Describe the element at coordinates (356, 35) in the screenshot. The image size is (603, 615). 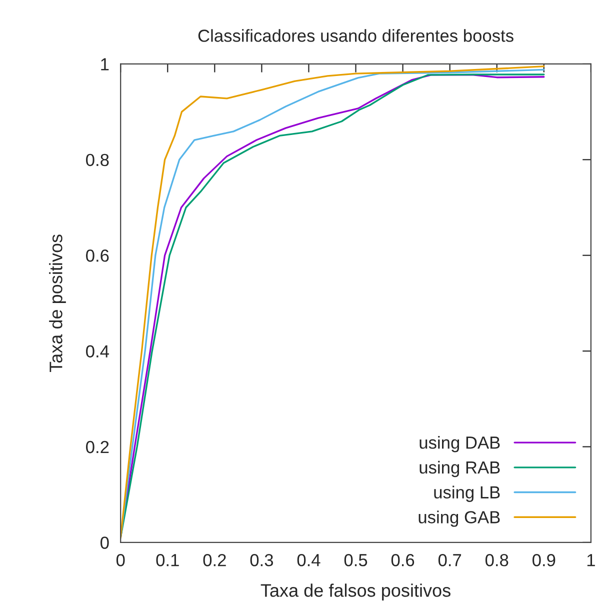
I see `chart-title: Classificadores usando diferentes boosts` at that location.